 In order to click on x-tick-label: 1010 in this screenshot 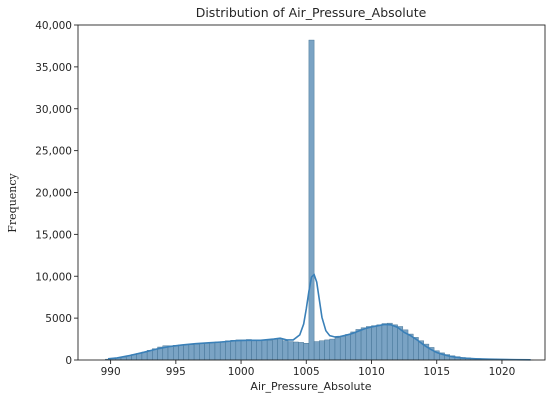, I will do `click(371, 372)`.